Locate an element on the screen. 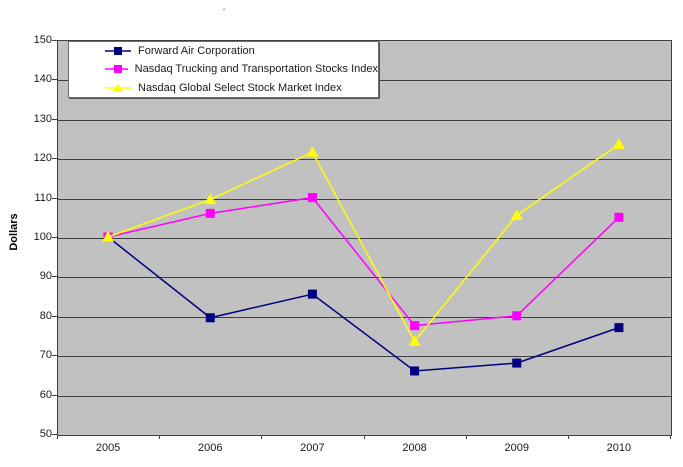 This screenshot has height=467, width=683. legend-label: Forward Air Corporation is located at coordinates (196, 51).